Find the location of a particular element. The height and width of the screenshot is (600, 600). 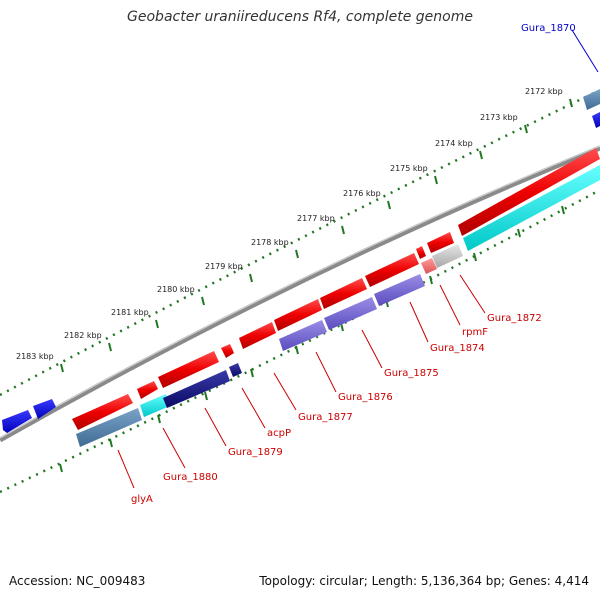

gene-label: Gura_1872 is located at coordinates (514, 318).